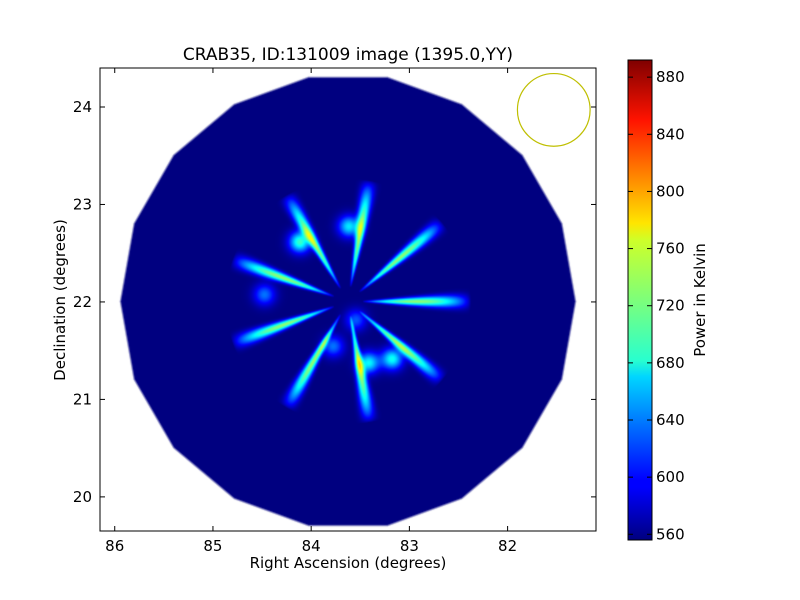 The image size is (800, 600). Describe the element at coordinates (60, 300) in the screenshot. I see `y-axis-label: Declination (degrees)` at that location.